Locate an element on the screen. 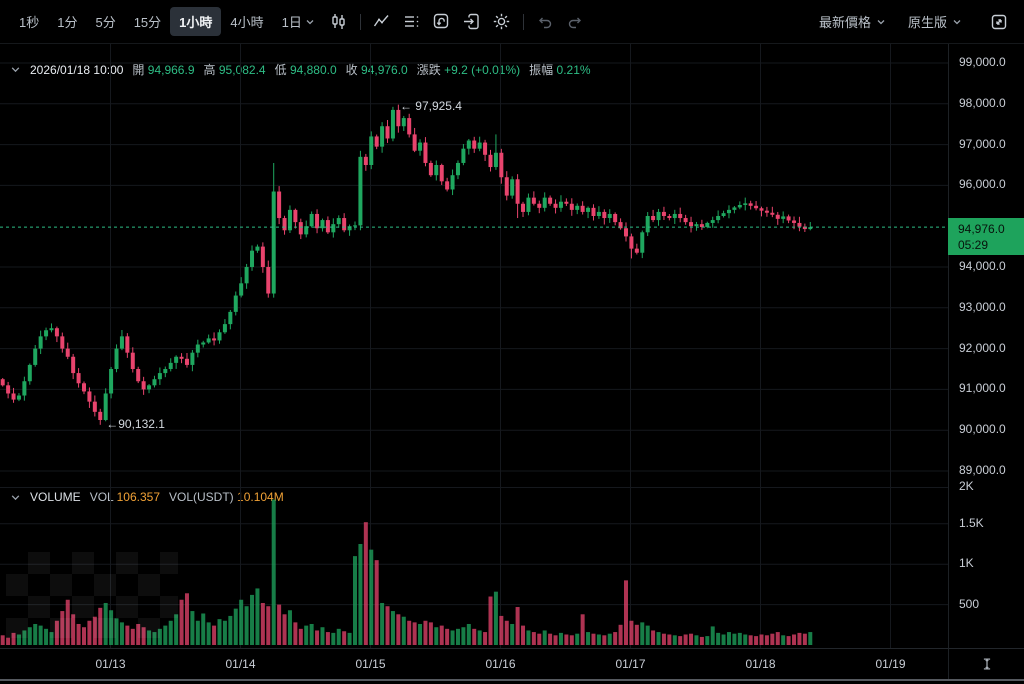 This screenshot has width=1024, height=684. undo-icon is located at coordinates (545, 22).